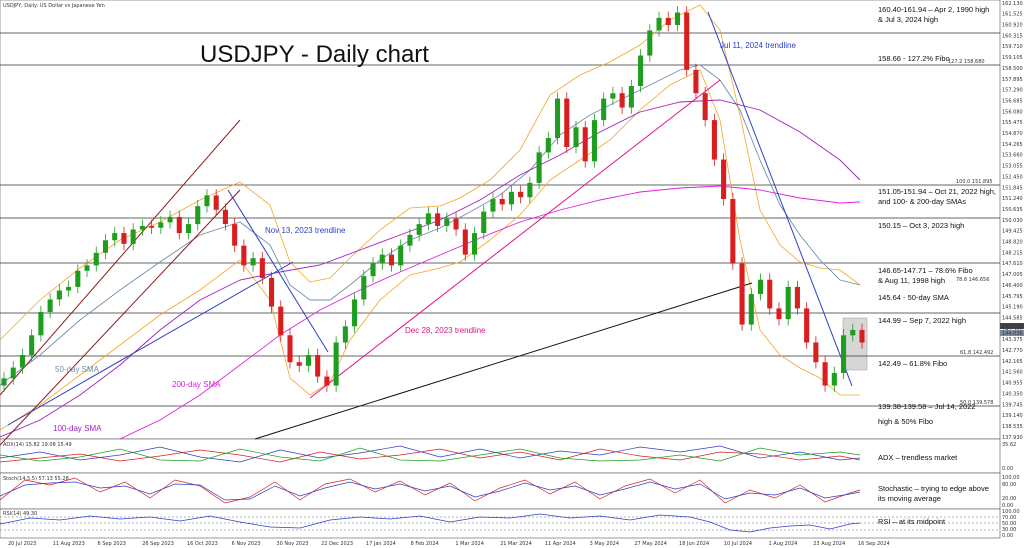 This screenshot has width=1024, height=548. What do you see at coordinates (909, 498) in the screenshot?
I see `note-stoch-b: its moving average` at bounding box center [909, 498].